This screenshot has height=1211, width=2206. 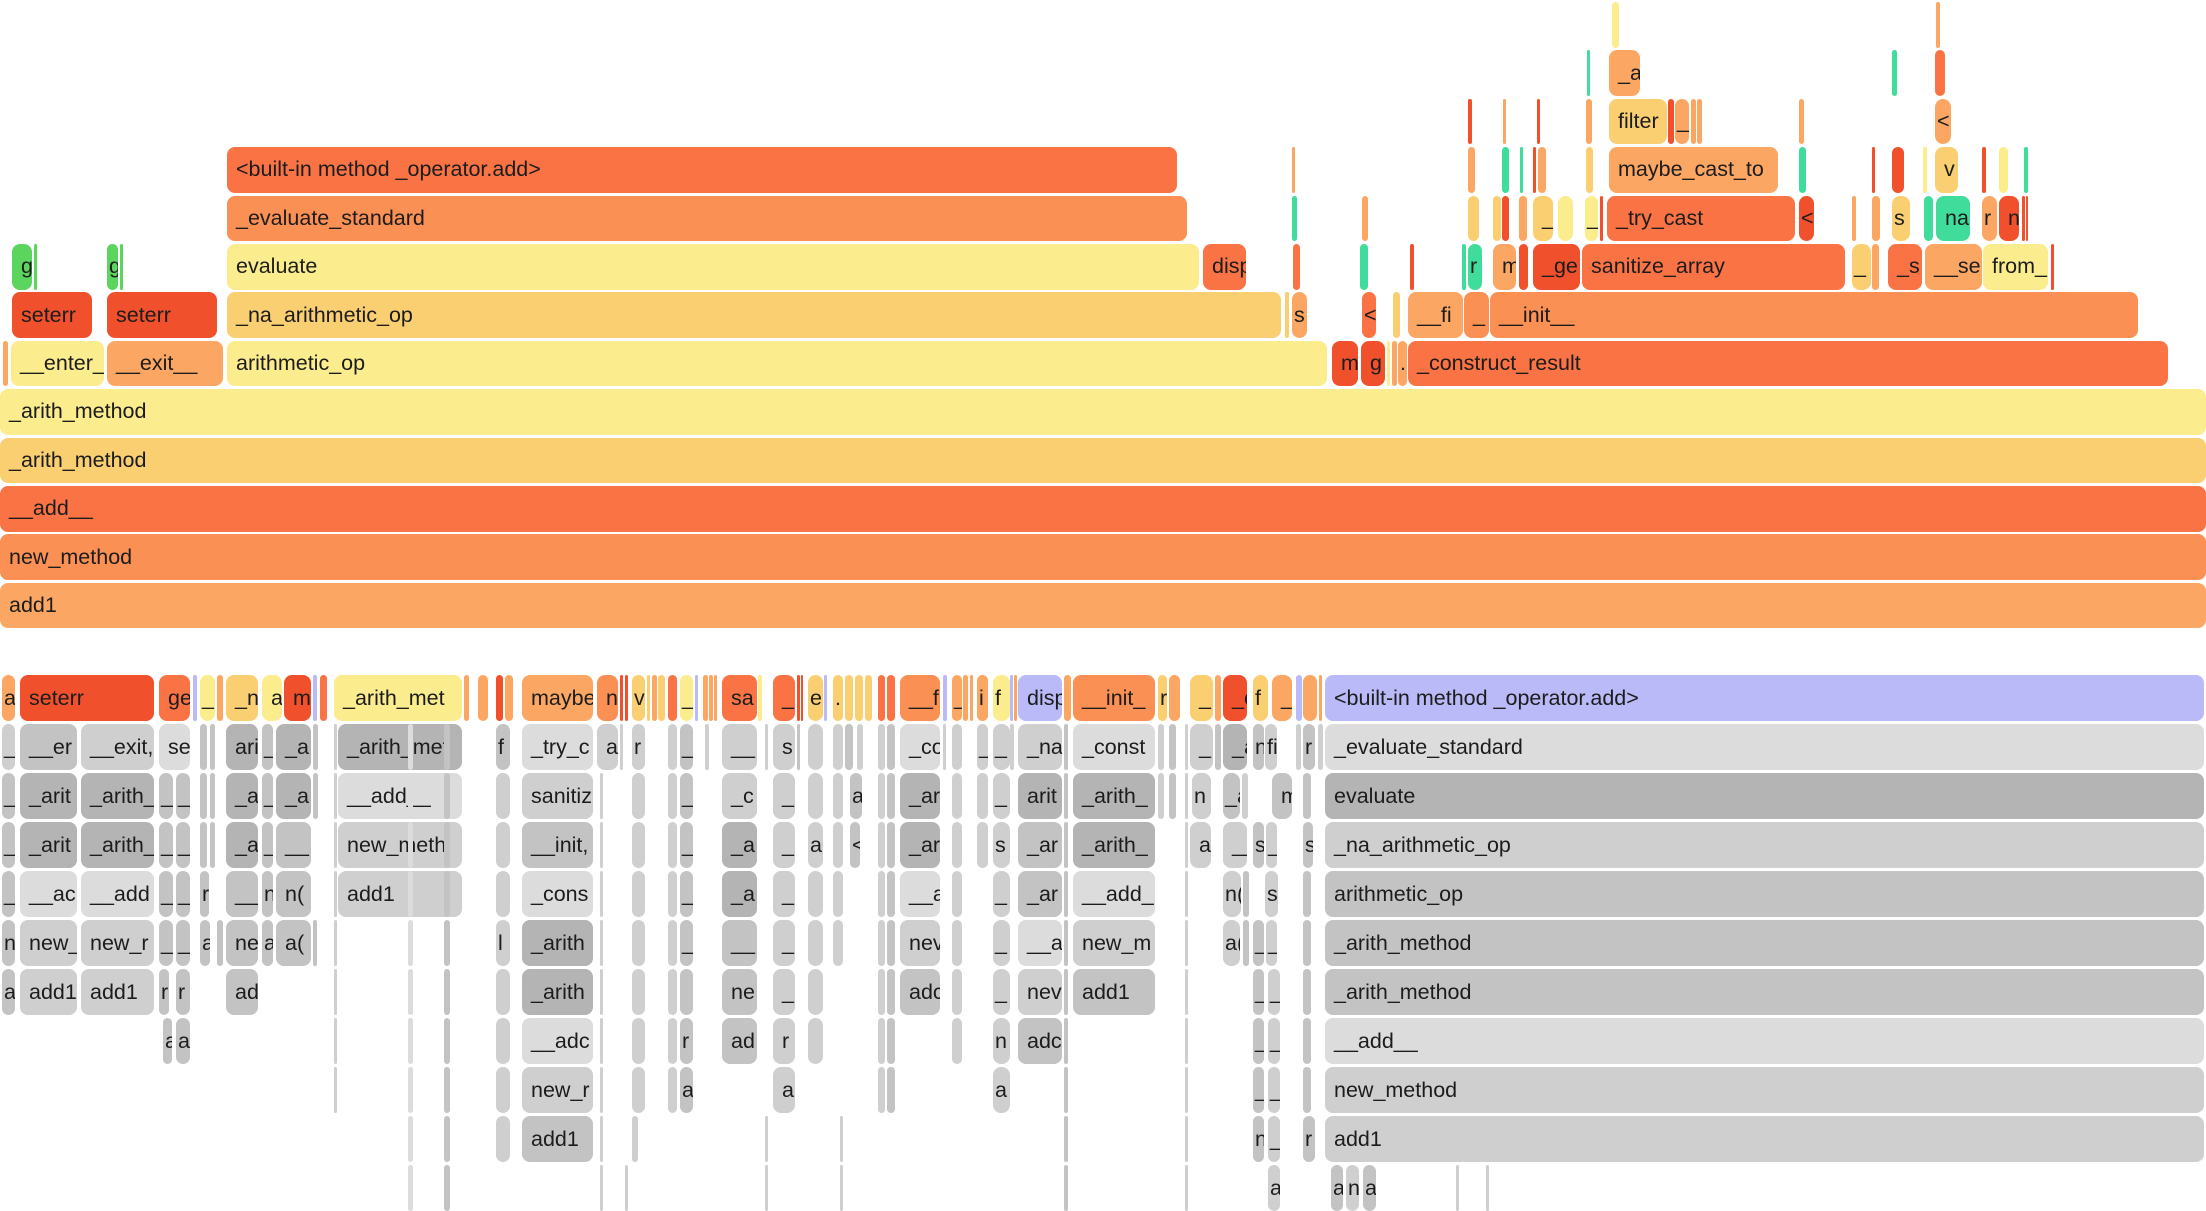 I want to click on flame-frame: __exit,, so click(x=117, y=747).